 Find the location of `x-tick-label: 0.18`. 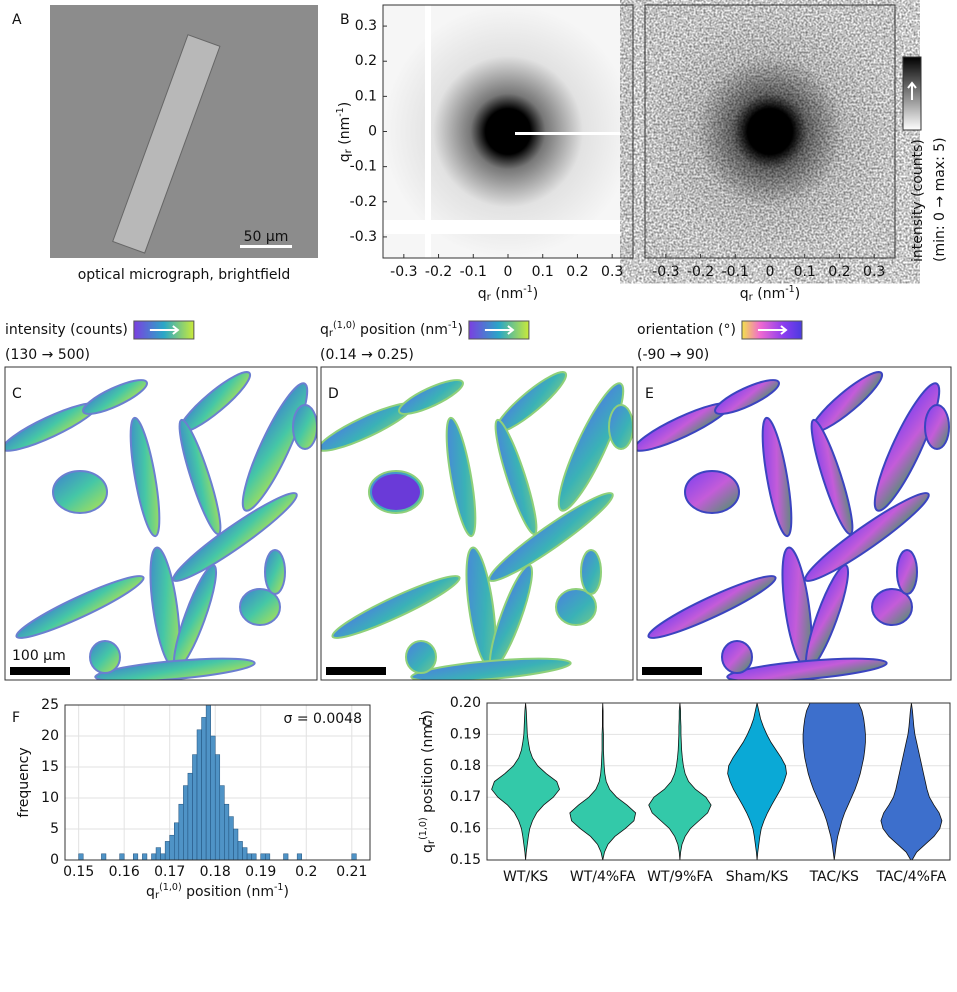

x-tick-label: 0.18 is located at coordinates (215, 872).